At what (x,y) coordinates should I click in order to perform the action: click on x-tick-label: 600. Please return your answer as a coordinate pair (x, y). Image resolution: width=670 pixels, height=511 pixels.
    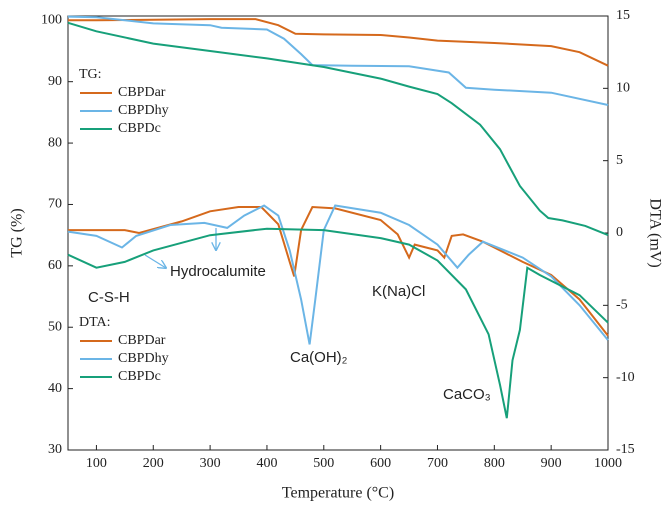
    Looking at the image, I should click on (380, 463).